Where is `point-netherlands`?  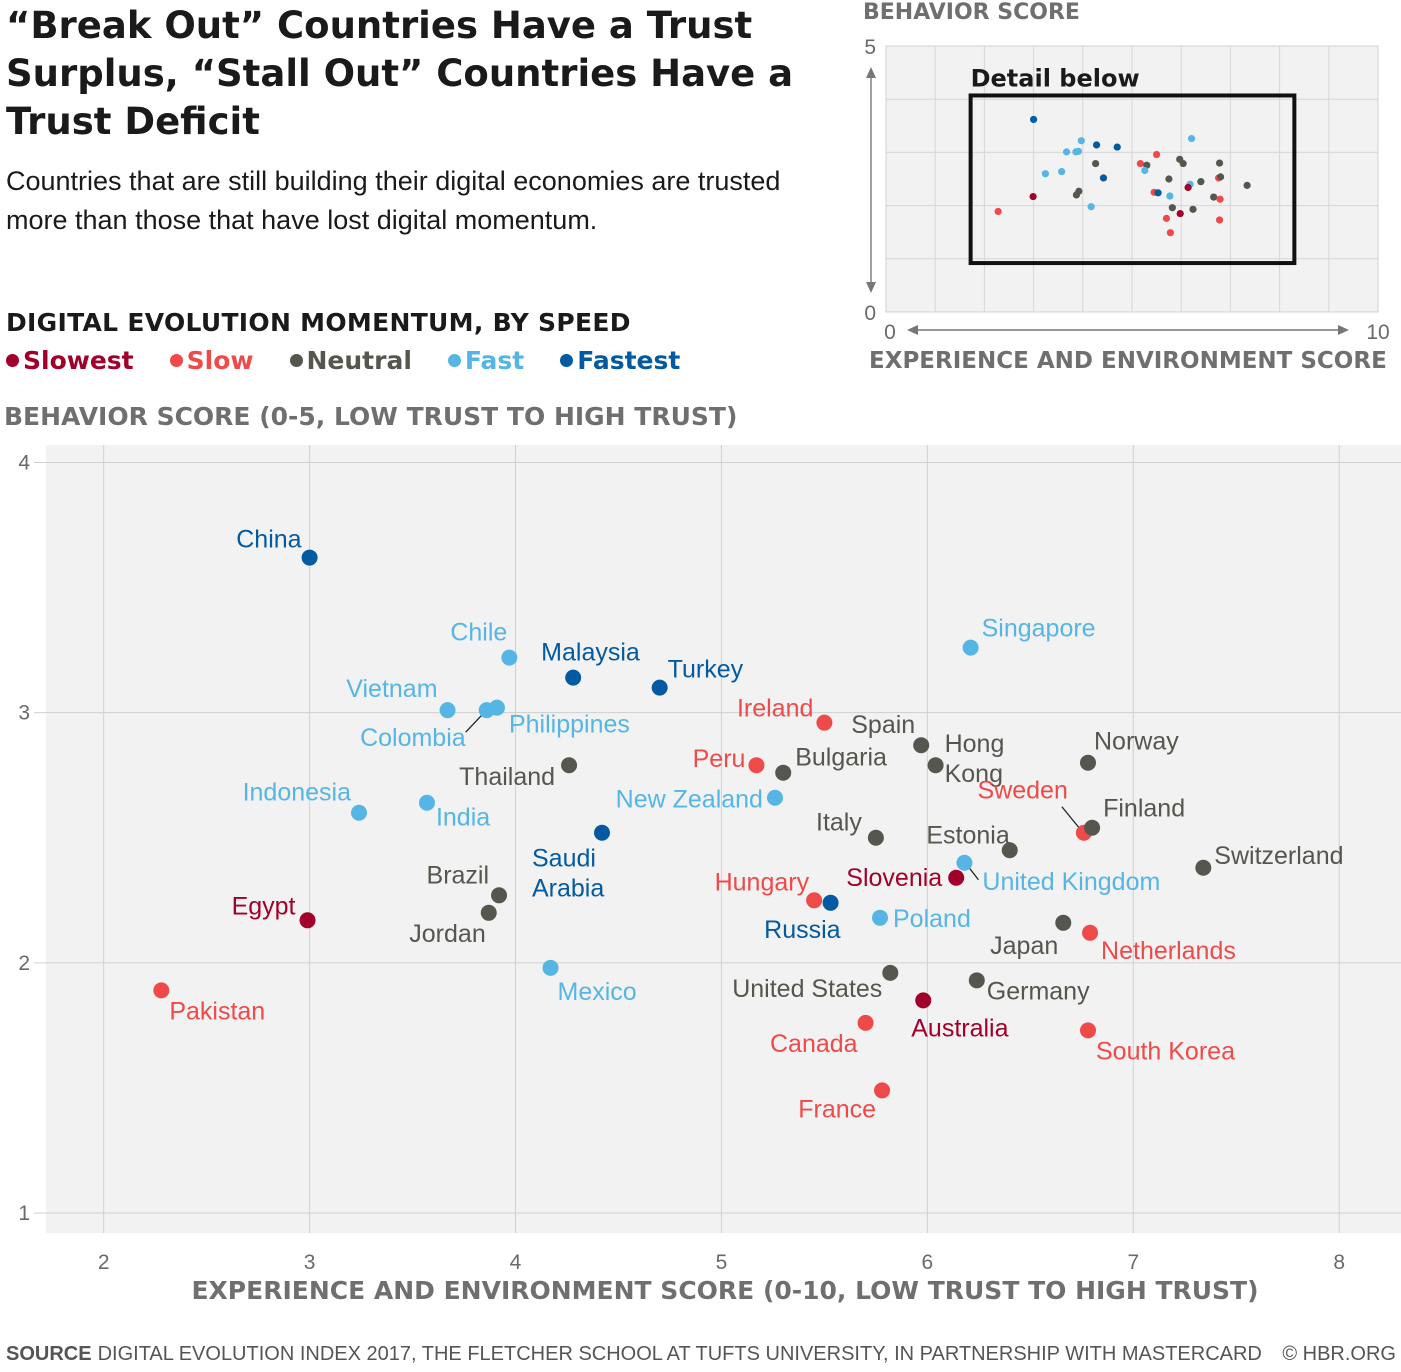
point-netherlands is located at coordinates (1090, 932).